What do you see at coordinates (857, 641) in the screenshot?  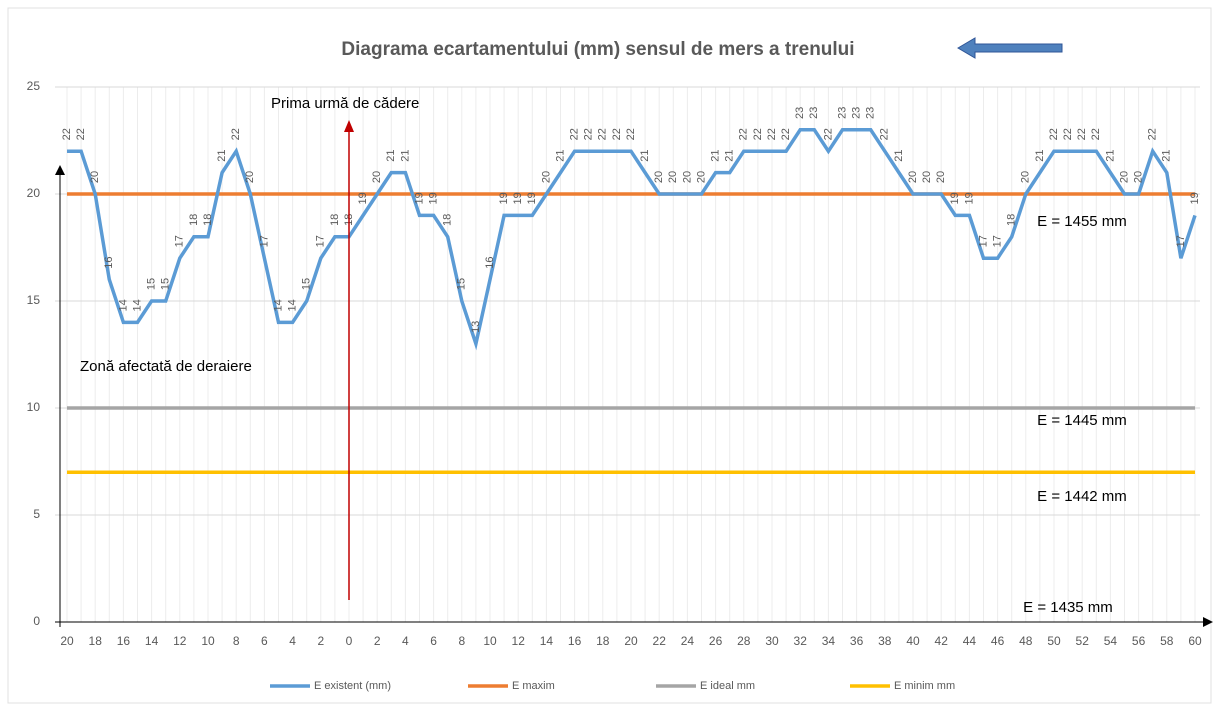 I see `x-tick-label: 36` at bounding box center [857, 641].